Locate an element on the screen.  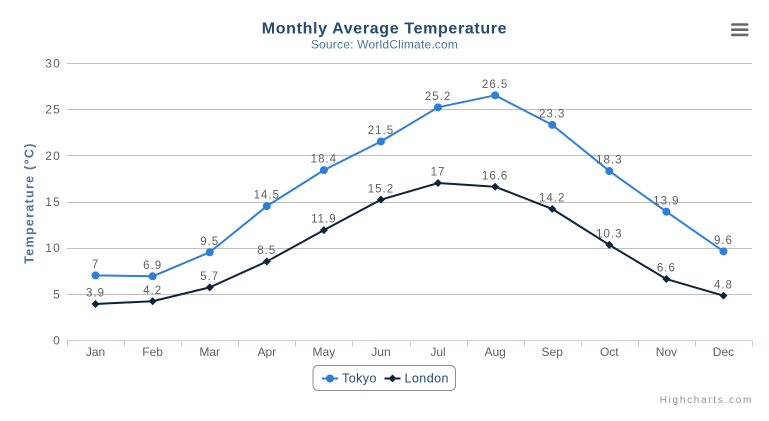
svg-text: 8.5 is located at coordinates (266, 251).